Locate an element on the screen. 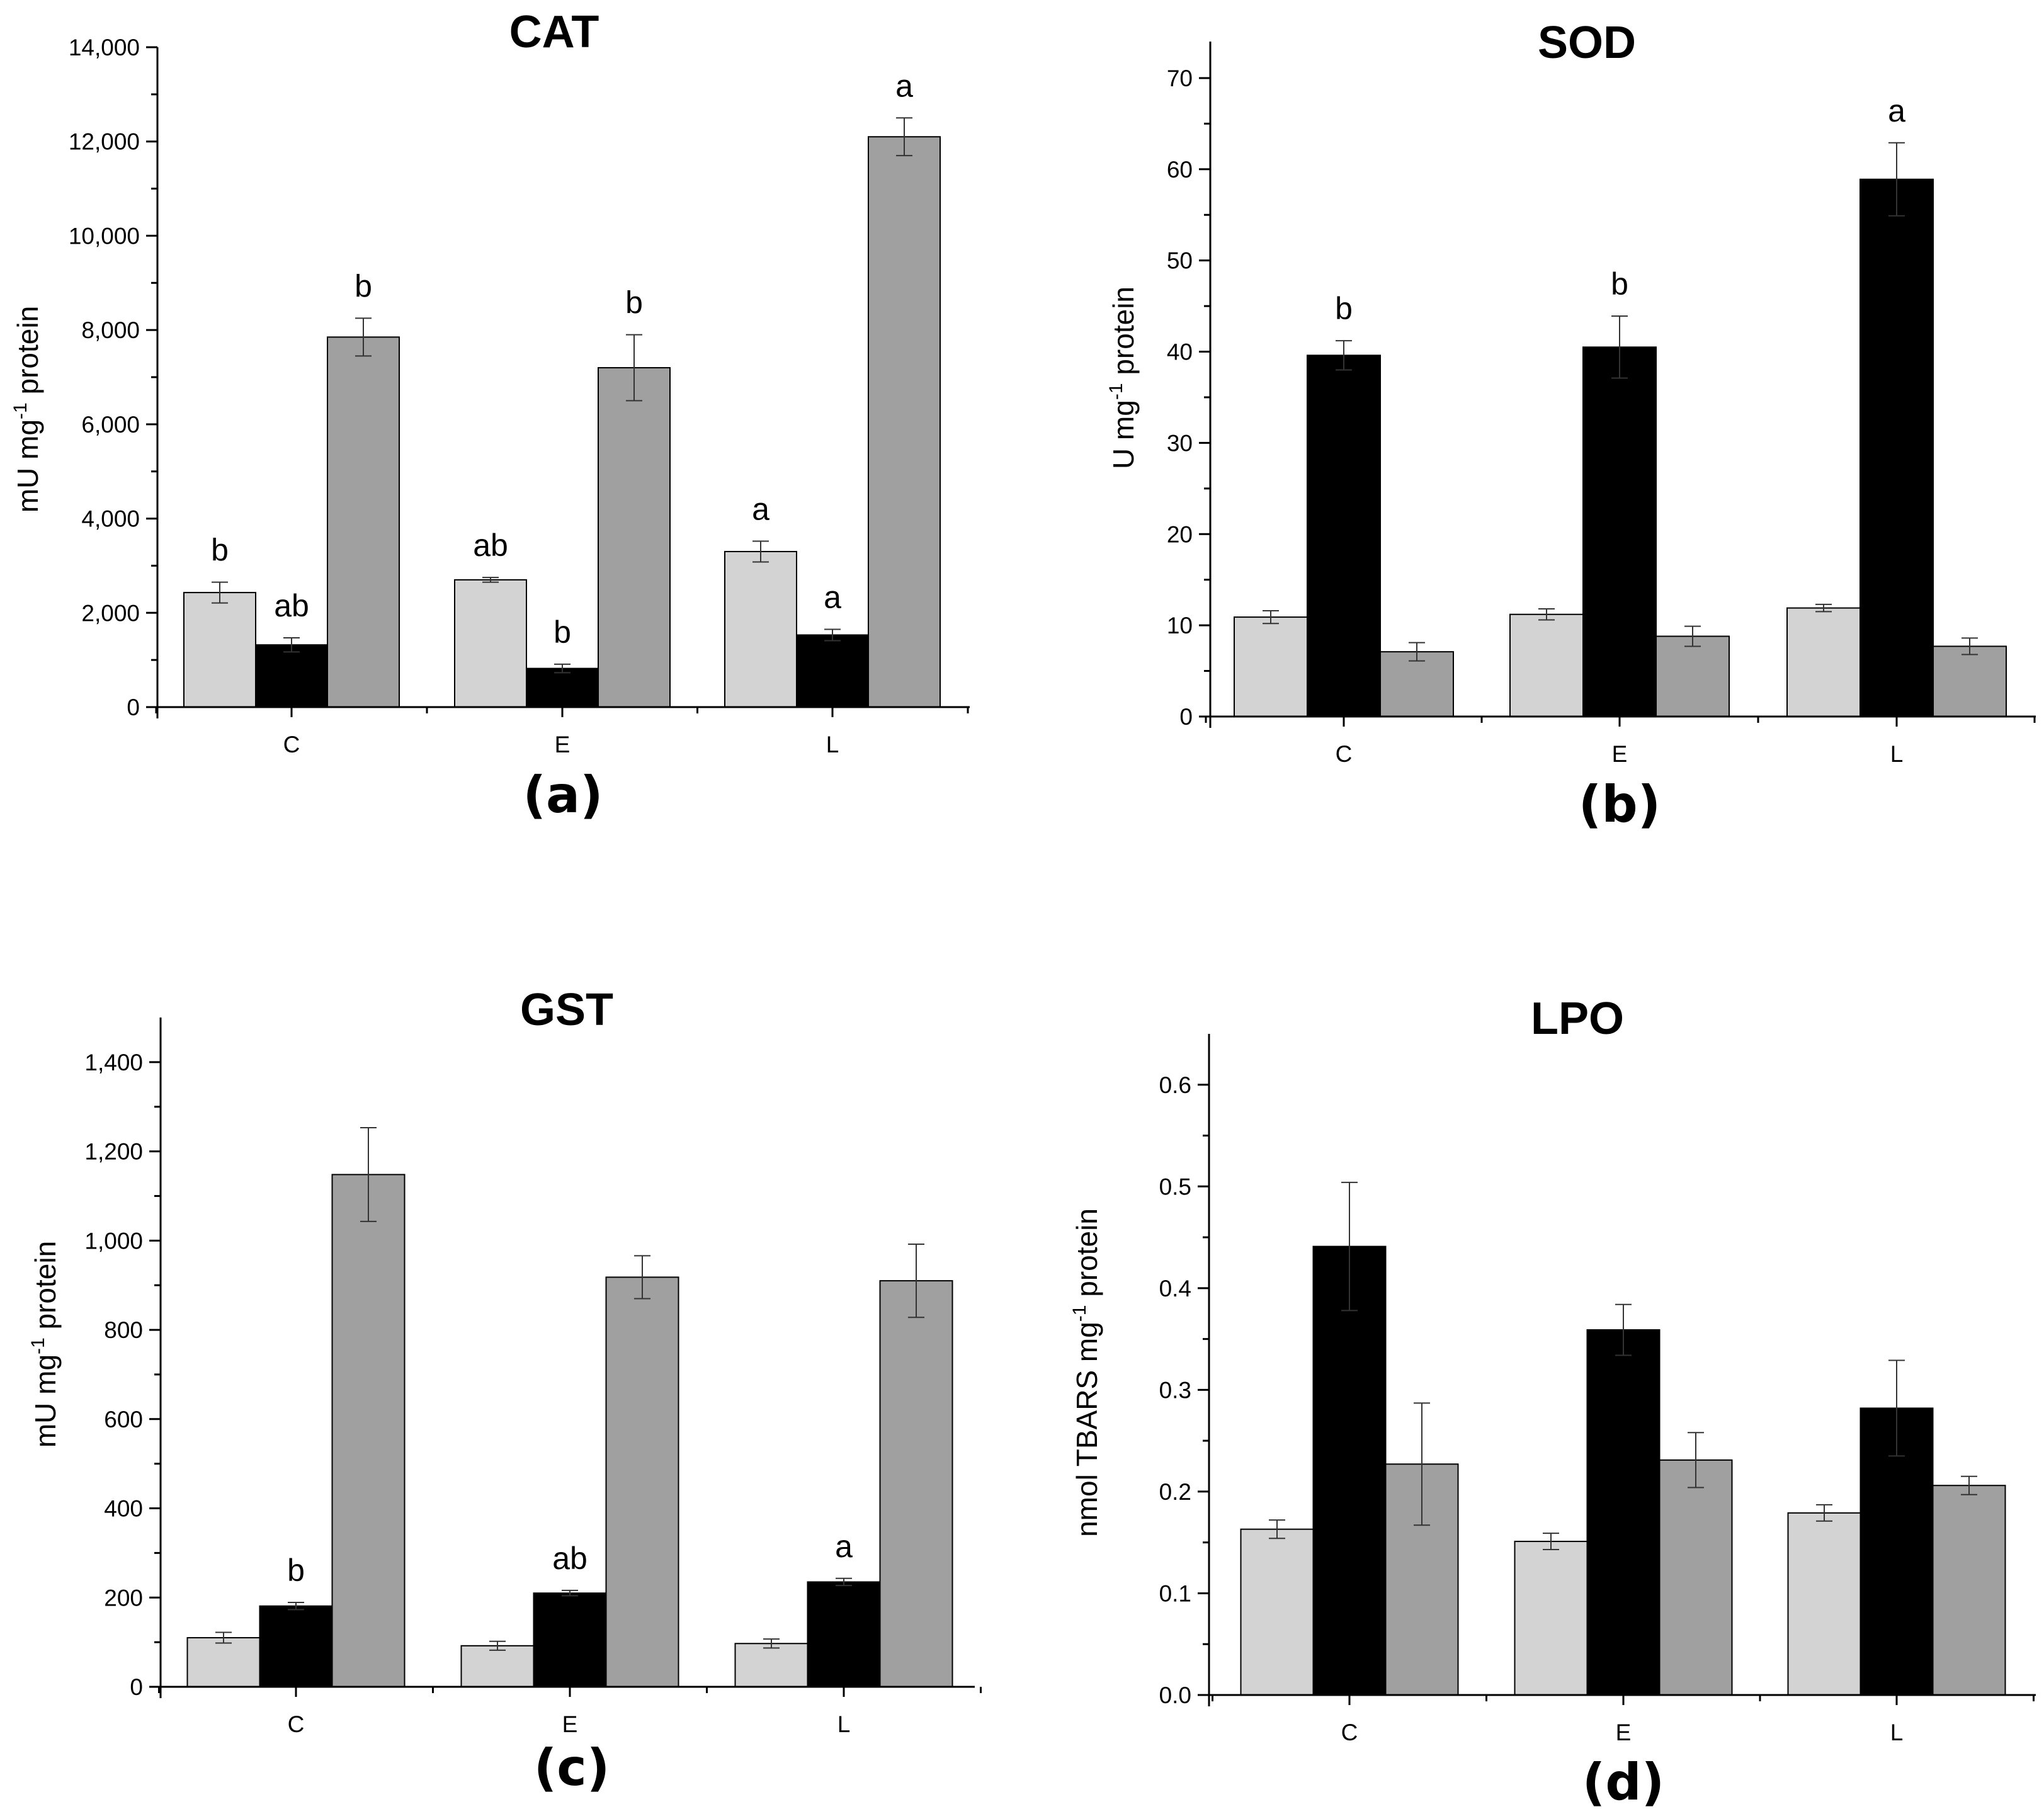 The height and width of the screenshot is (1814, 2044). y-tick-label: 70 is located at coordinates (1180, 78).